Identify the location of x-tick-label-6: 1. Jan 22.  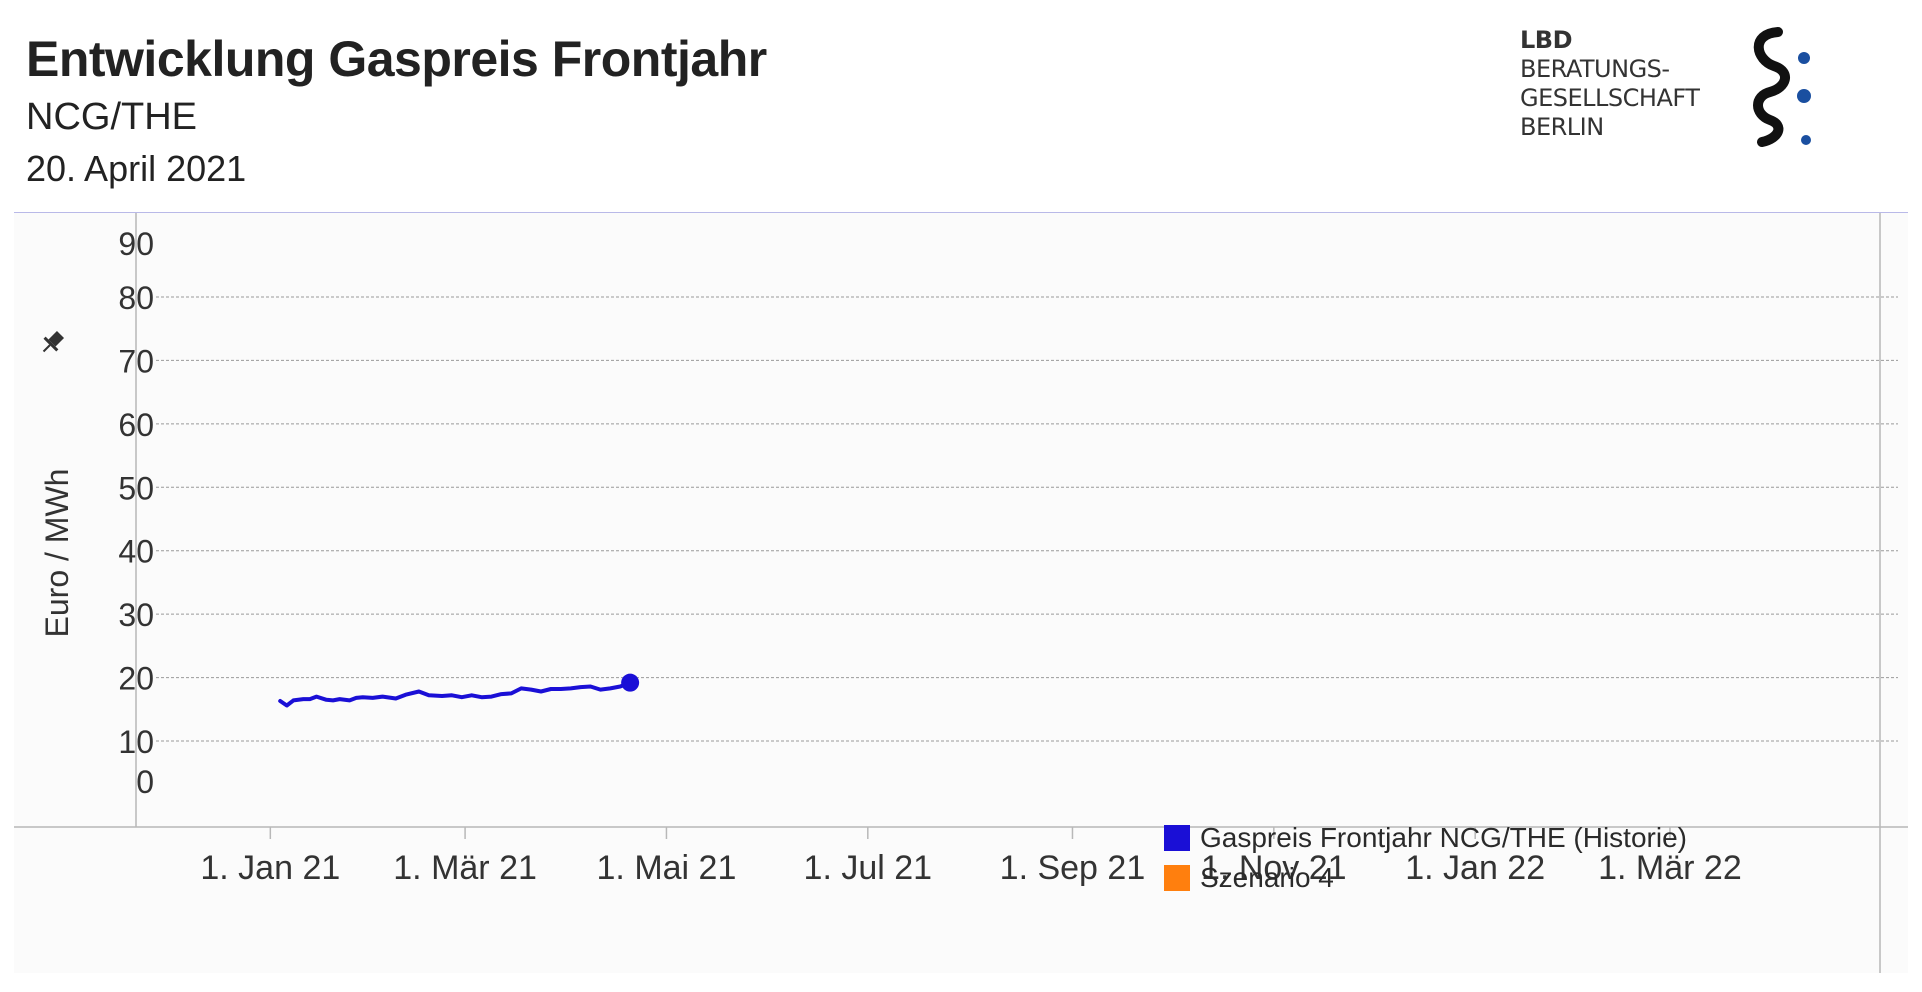
(1475, 868).